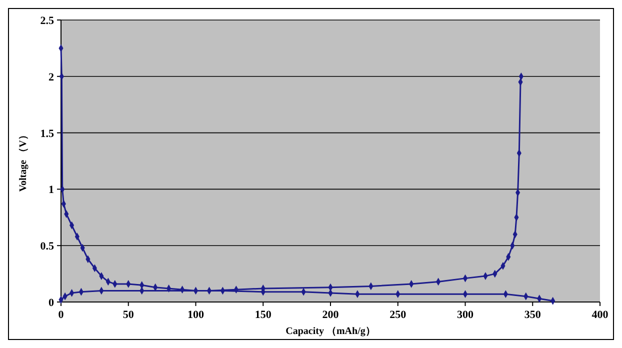 The image size is (622, 348). Describe the element at coordinates (128, 315) in the screenshot. I see `x-tick-label: 50` at that location.